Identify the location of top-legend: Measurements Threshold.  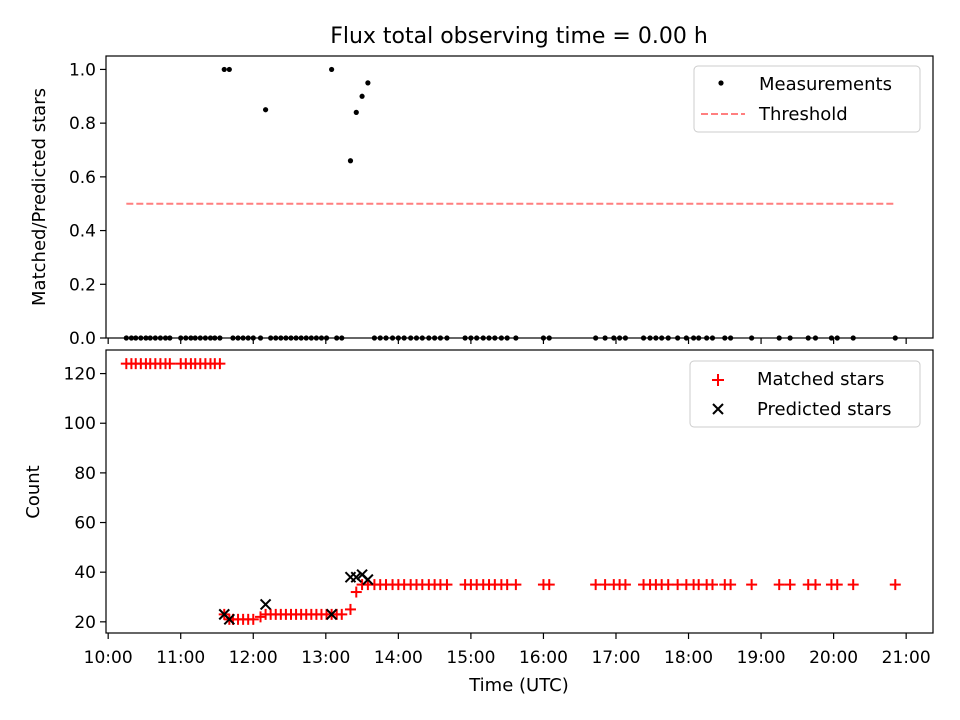
(807, 99).